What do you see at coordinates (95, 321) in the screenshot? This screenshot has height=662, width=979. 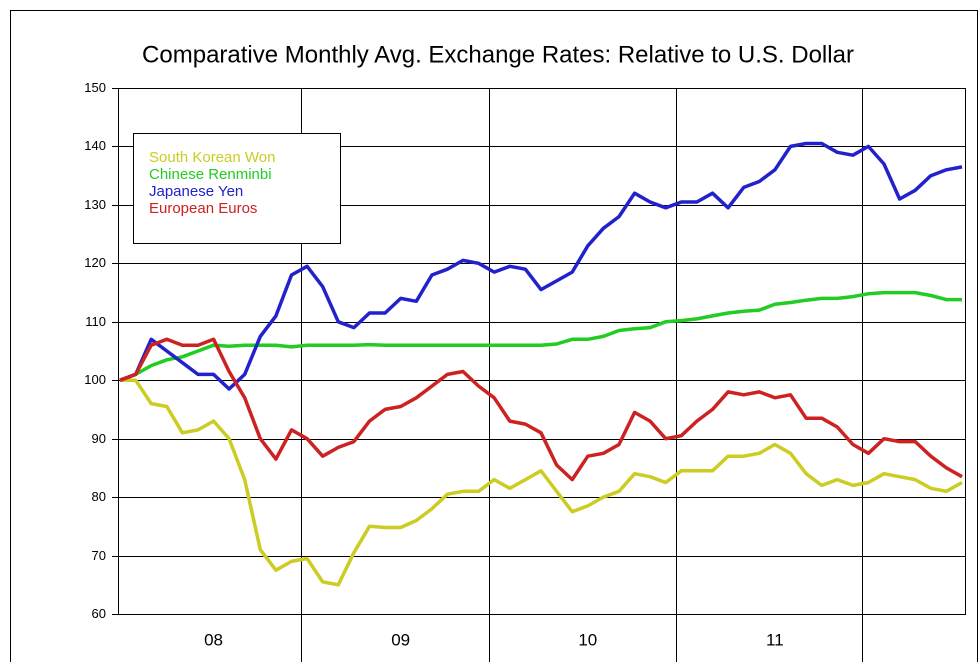 I see `y-tick-label: 110` at bounding box center [95, 321].